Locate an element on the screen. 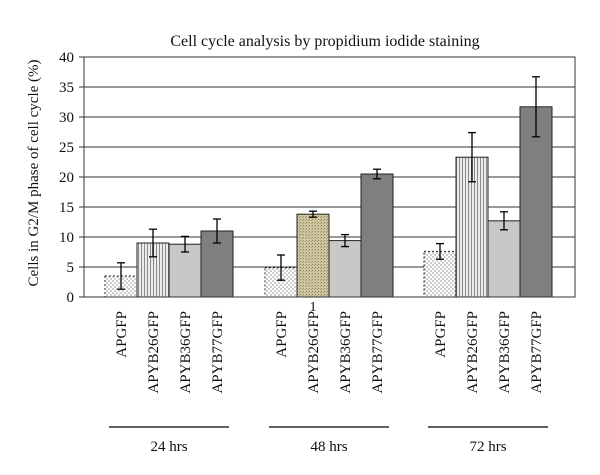 This screenshot has height=475, width=600. group-label: 48 hrs is located at coordinates (328, 447).